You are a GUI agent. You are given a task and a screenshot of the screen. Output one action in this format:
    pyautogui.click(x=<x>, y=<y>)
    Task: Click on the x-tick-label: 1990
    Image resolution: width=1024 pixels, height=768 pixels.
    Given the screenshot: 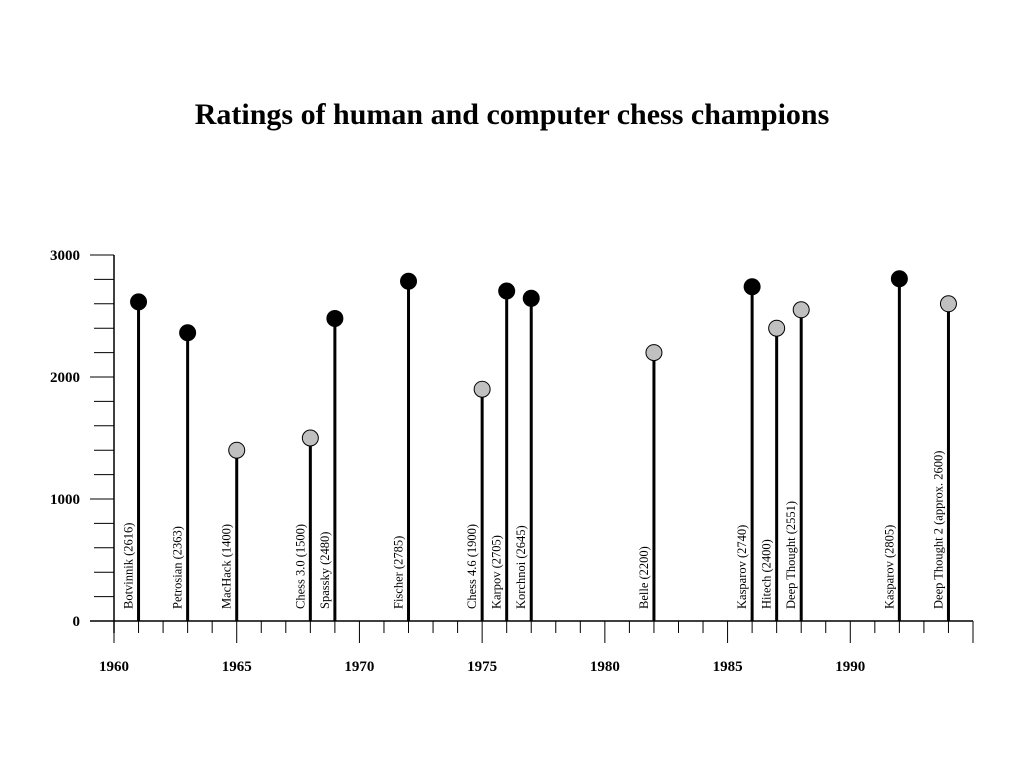 What is the action you would take?
    pyautogui.click(x=850, y=667)
    